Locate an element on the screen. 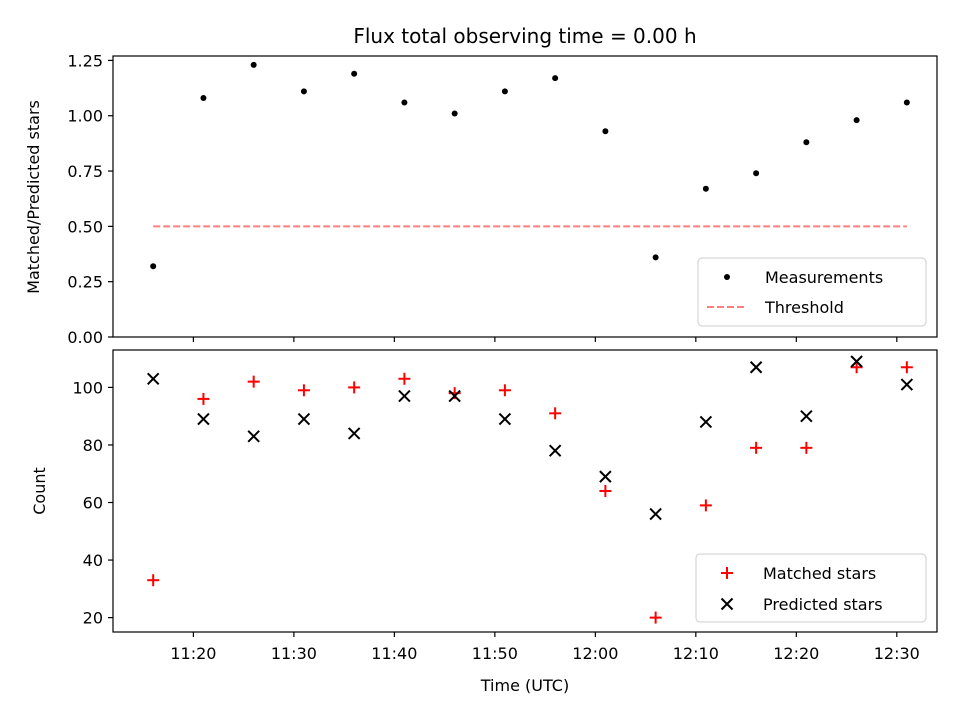  count-legend: Matched stars Predicted stars is located at coordinates (811, 588).